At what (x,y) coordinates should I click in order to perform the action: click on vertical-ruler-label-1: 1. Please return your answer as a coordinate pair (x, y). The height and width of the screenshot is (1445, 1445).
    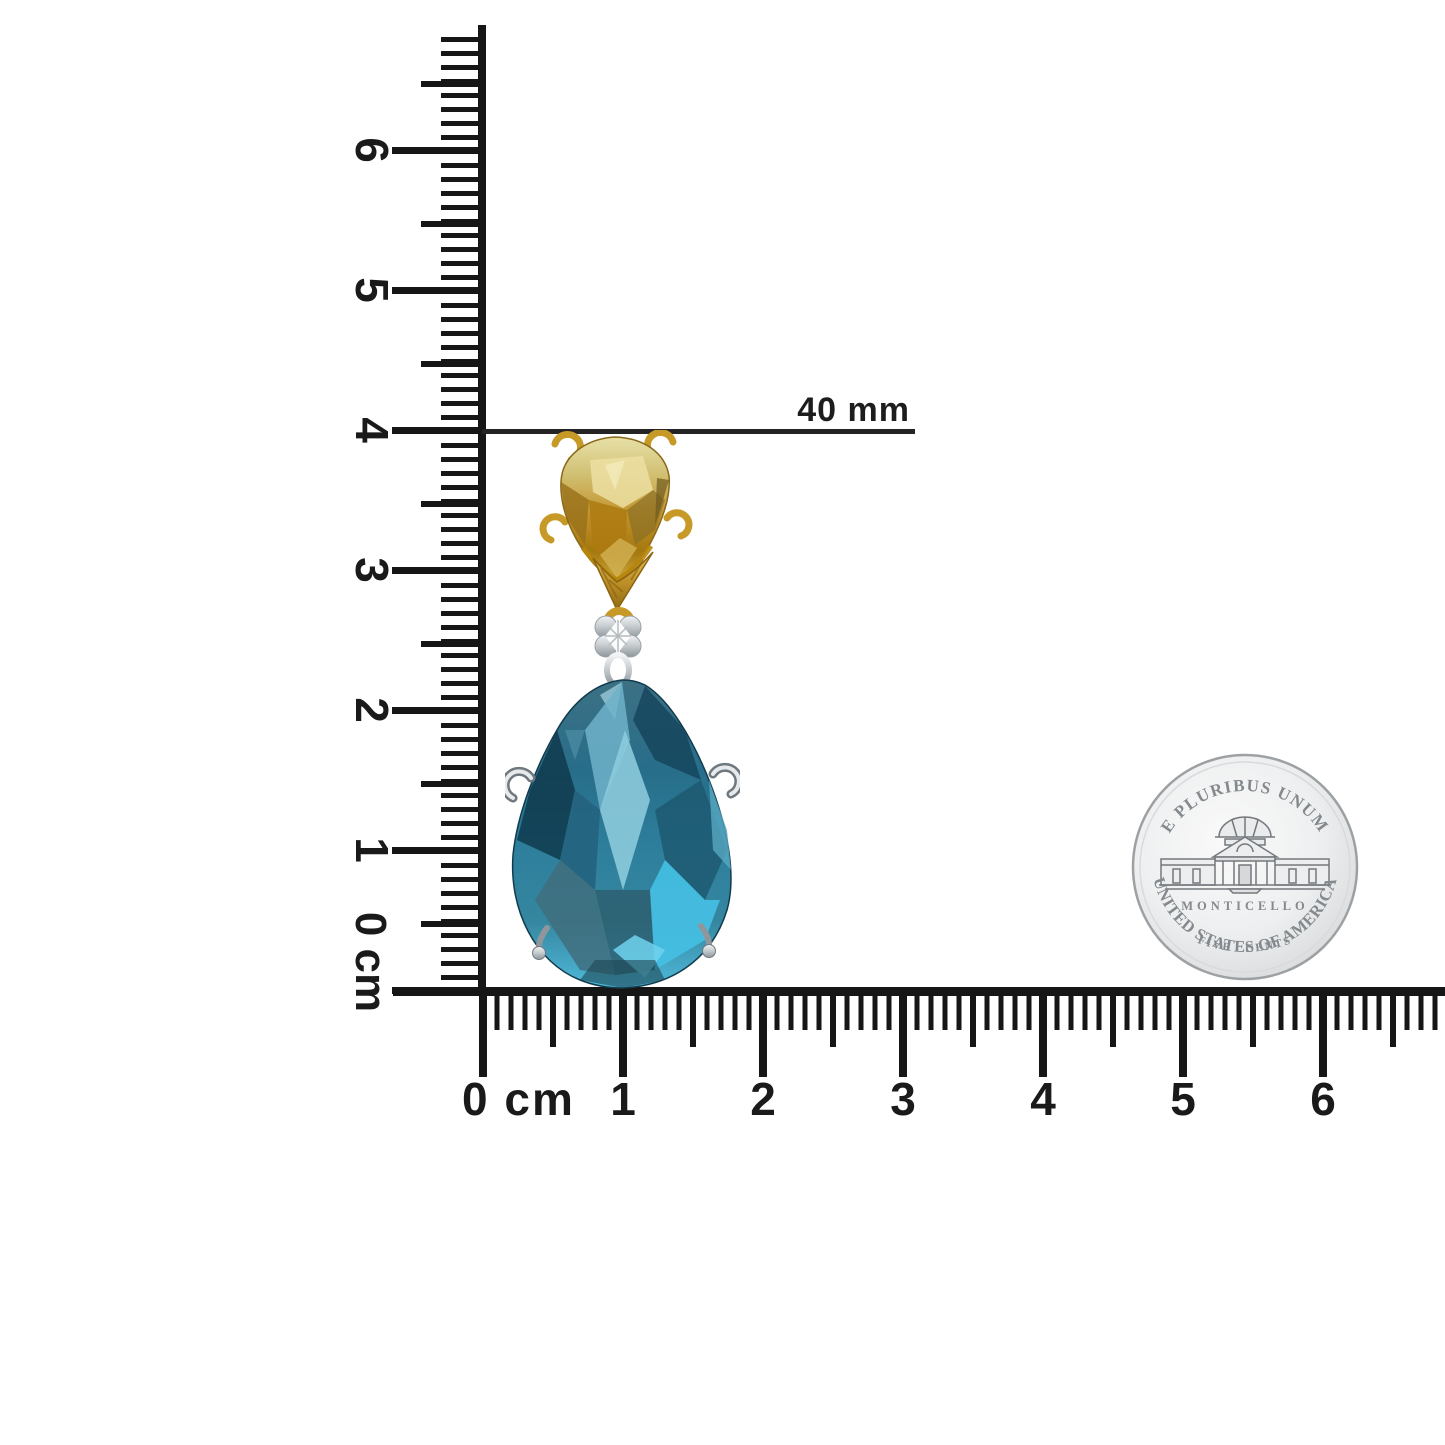
    Looking at the image, I should click on (372, 850).